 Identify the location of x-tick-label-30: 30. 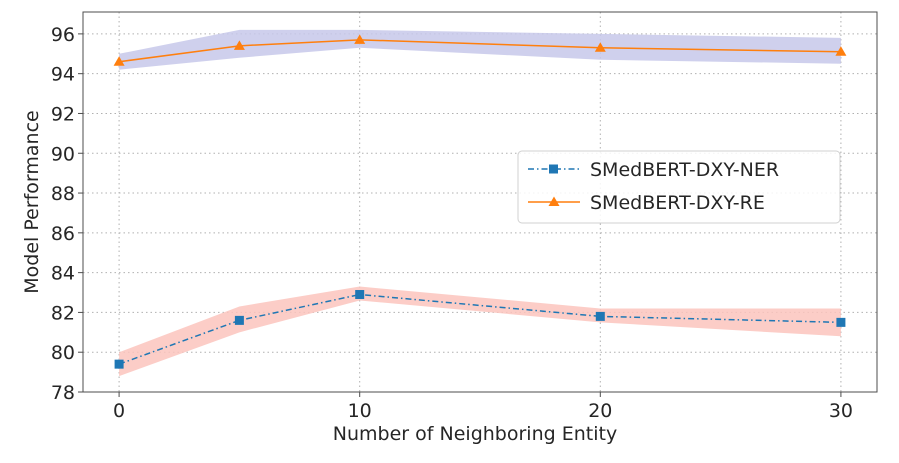
(841, 411).